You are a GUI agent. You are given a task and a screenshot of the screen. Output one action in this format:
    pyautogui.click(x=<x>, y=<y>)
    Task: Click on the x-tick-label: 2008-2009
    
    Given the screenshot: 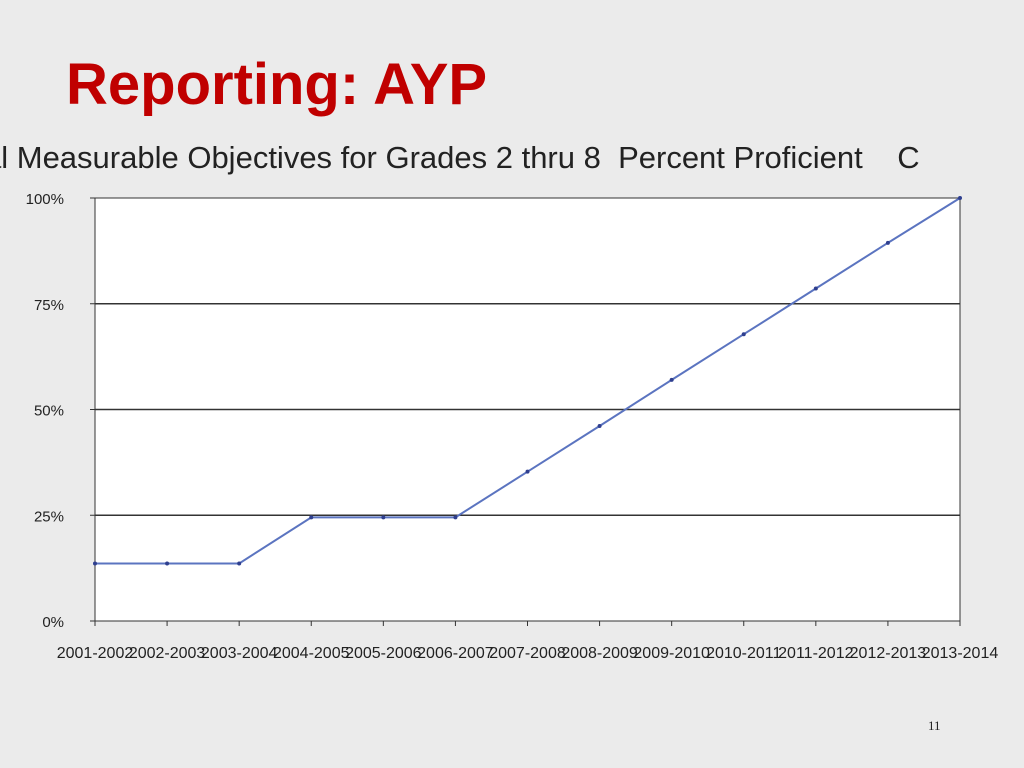 What is the action you would take?
    pyautogui.click(x=599, y=653)
    